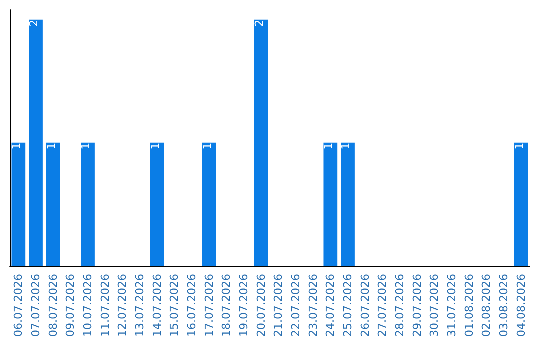  I want to click on x-tick-label: 12.07.2026, so click(123, 306).